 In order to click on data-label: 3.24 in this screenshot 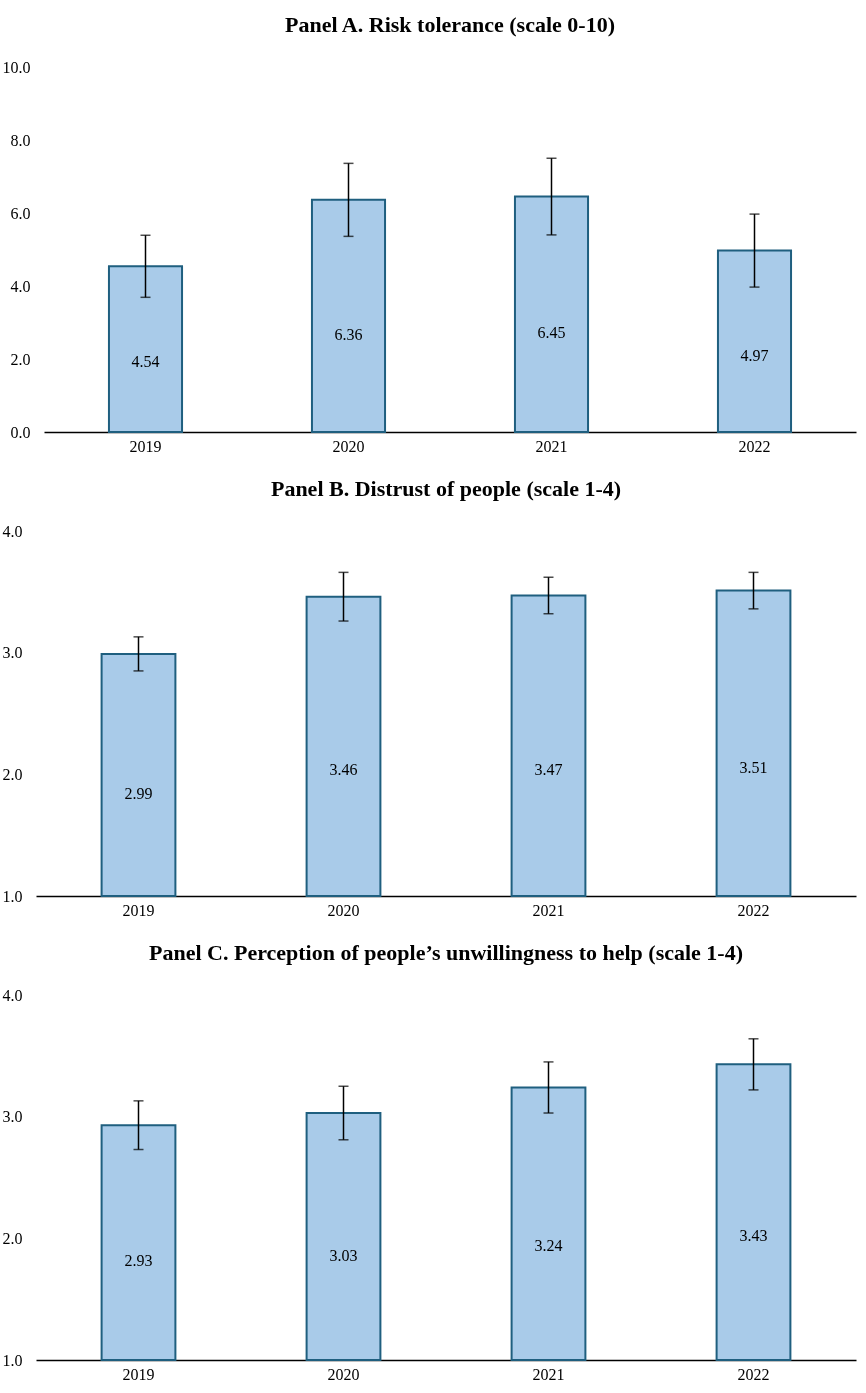, I will do `click(548, 1245)`.